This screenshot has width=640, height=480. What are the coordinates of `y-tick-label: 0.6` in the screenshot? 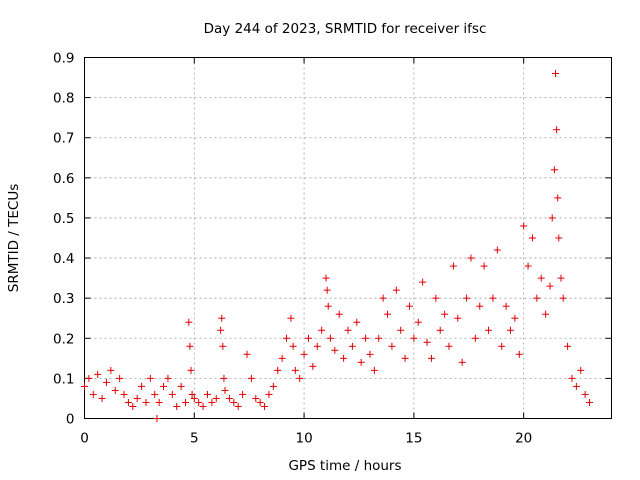 It's located at (63, 179).